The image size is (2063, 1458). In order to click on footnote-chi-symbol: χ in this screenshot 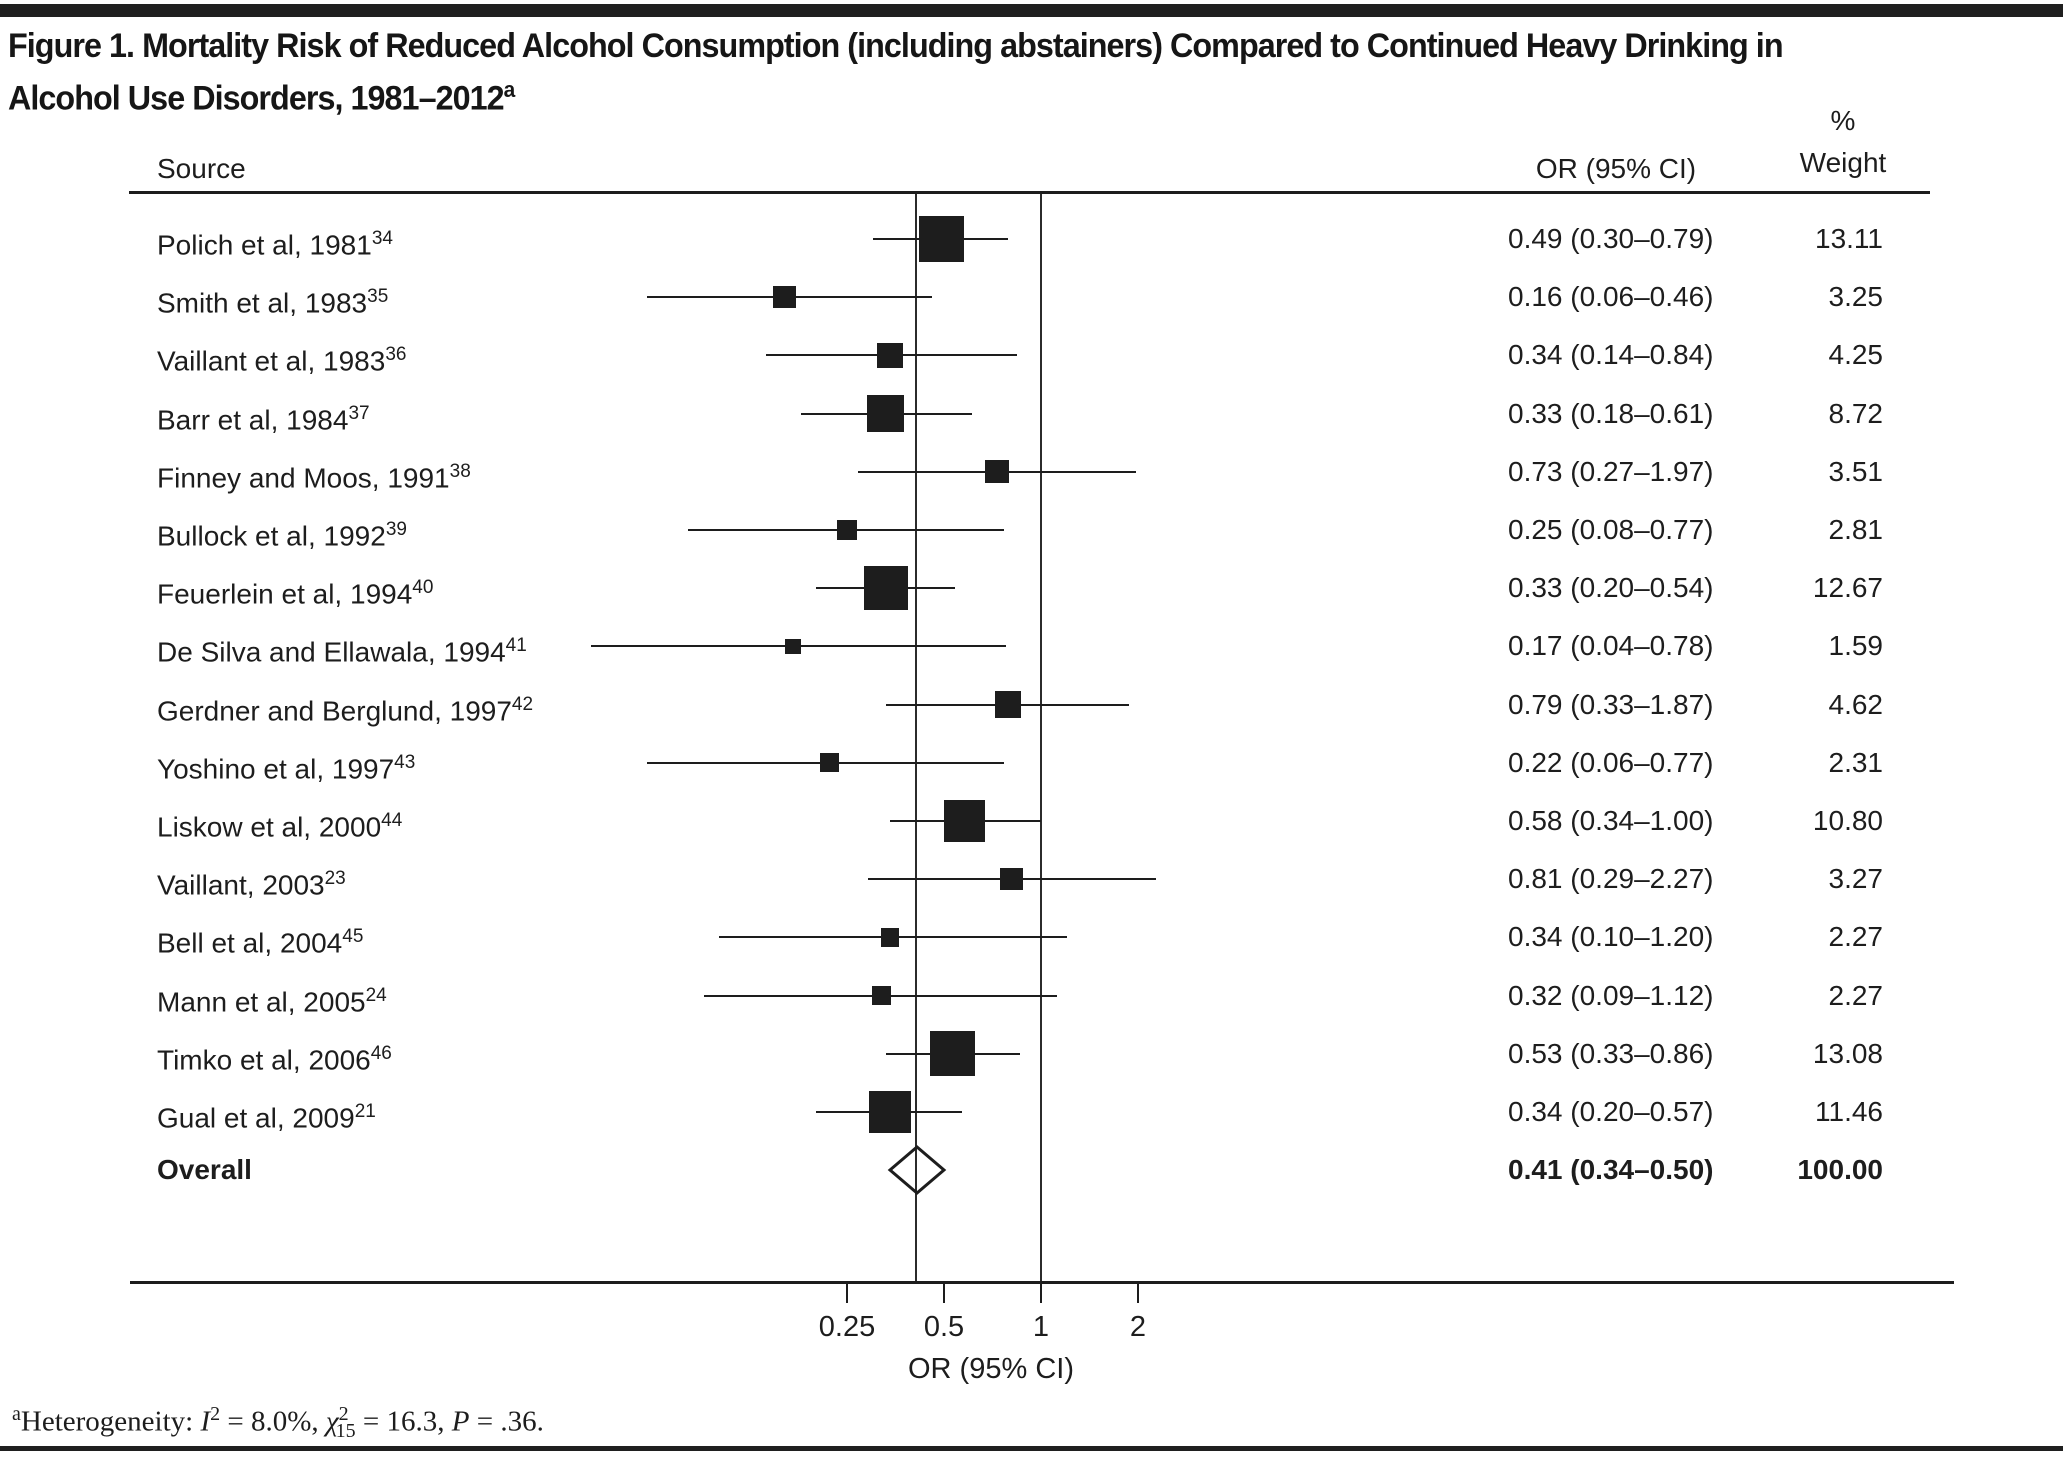, I will do `click(332, 1421)`.